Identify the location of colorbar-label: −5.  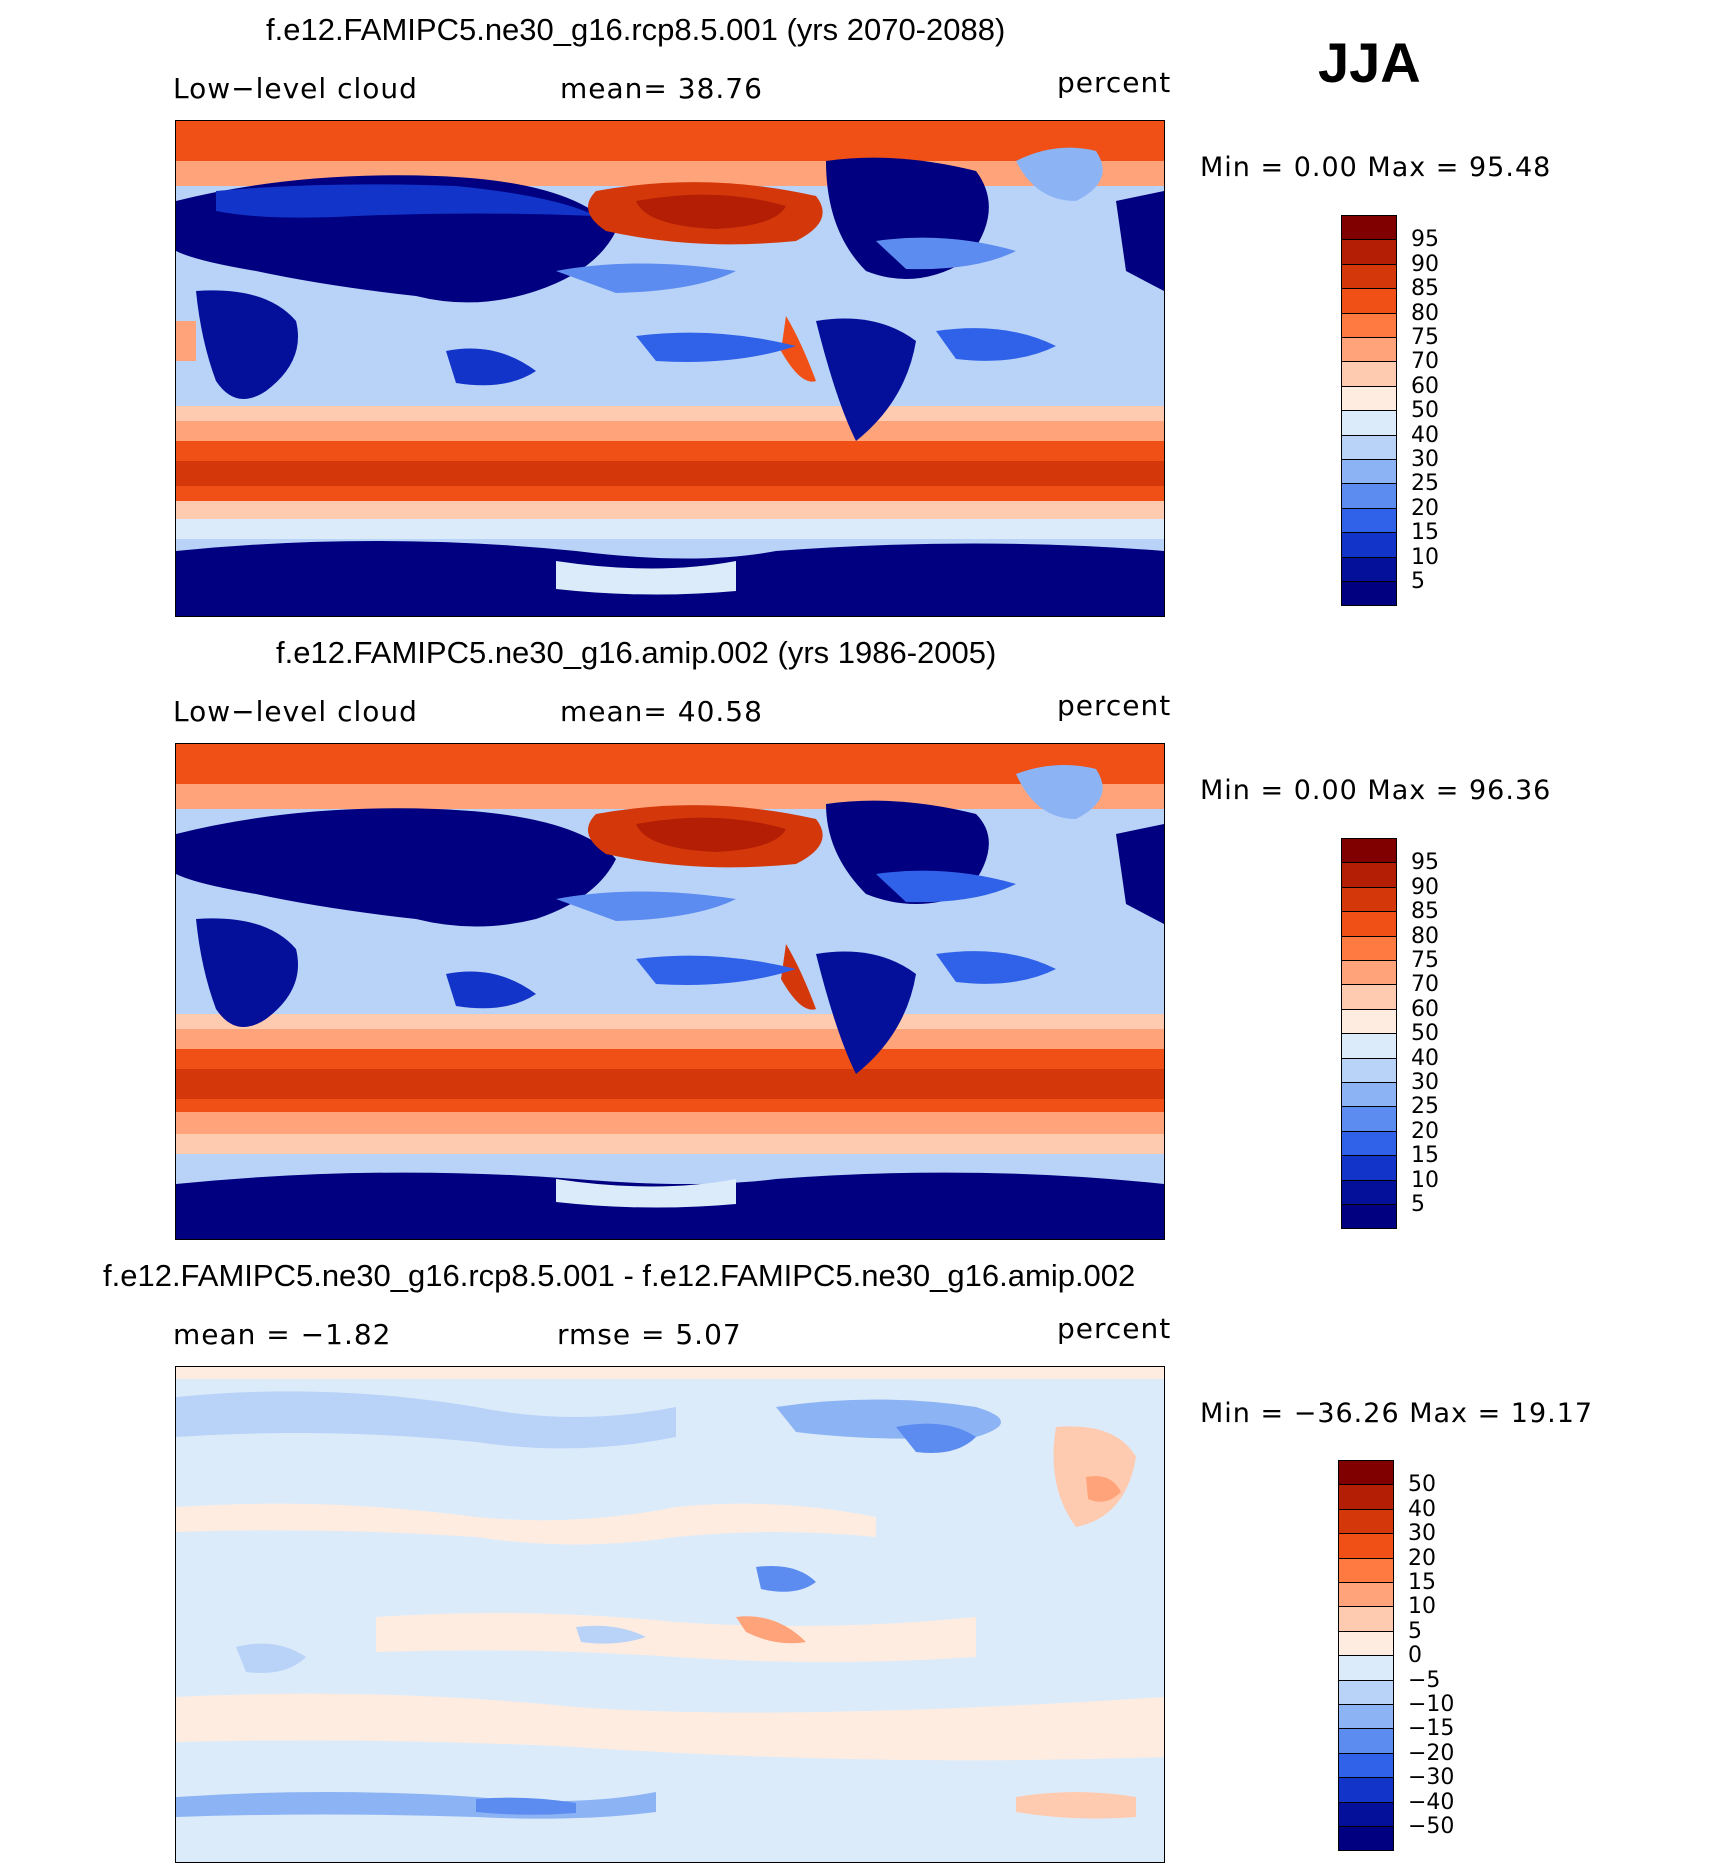
(1424, 1680).